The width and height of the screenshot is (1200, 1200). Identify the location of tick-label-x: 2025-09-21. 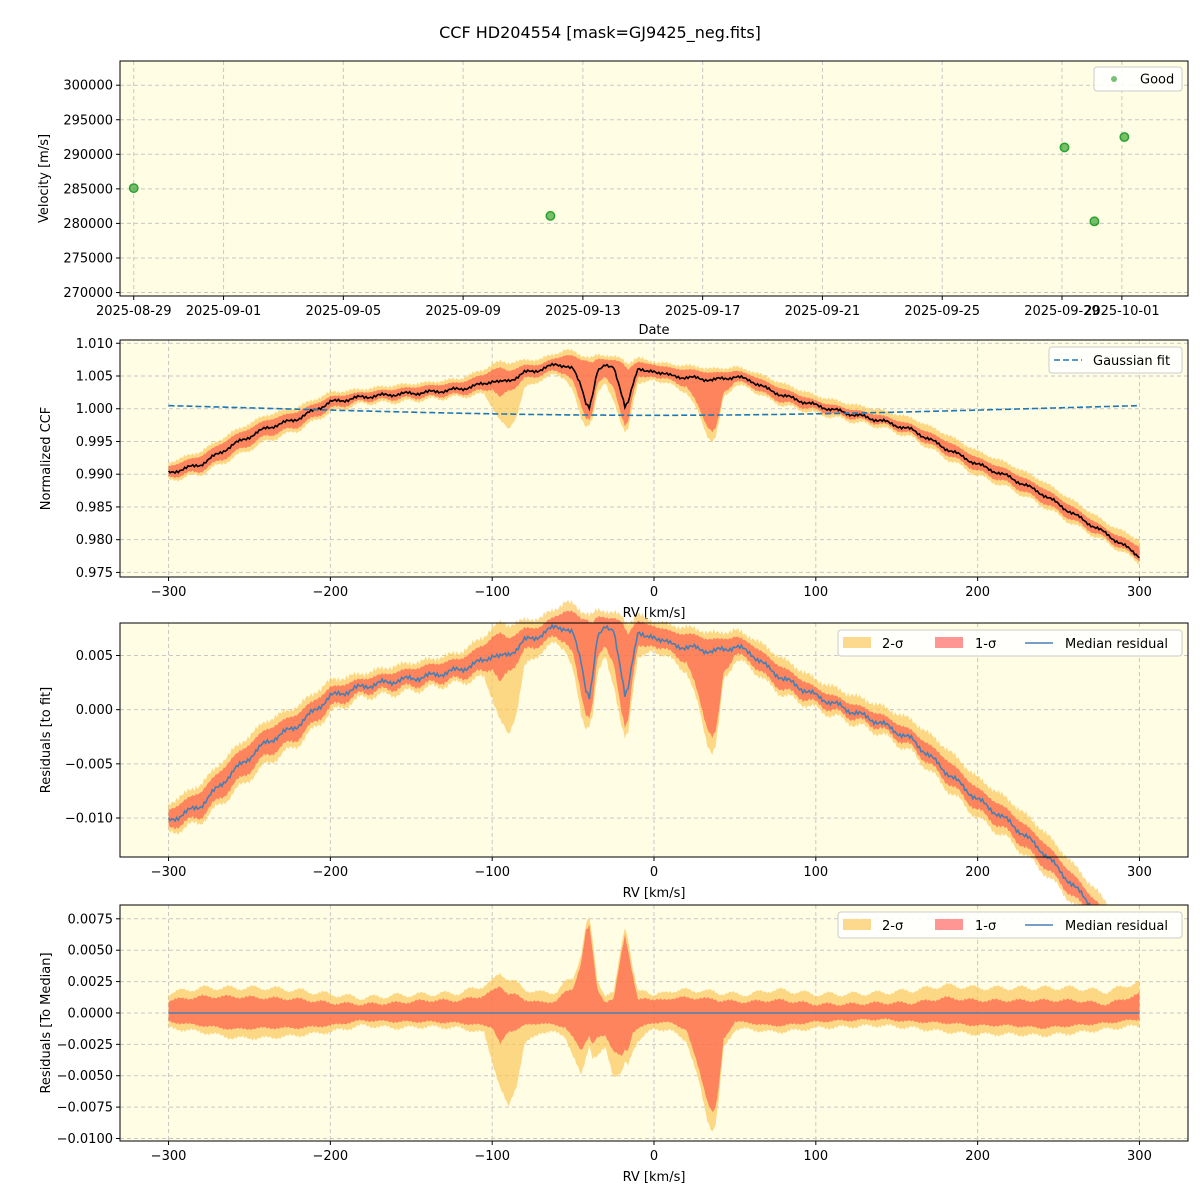
(823, 311).